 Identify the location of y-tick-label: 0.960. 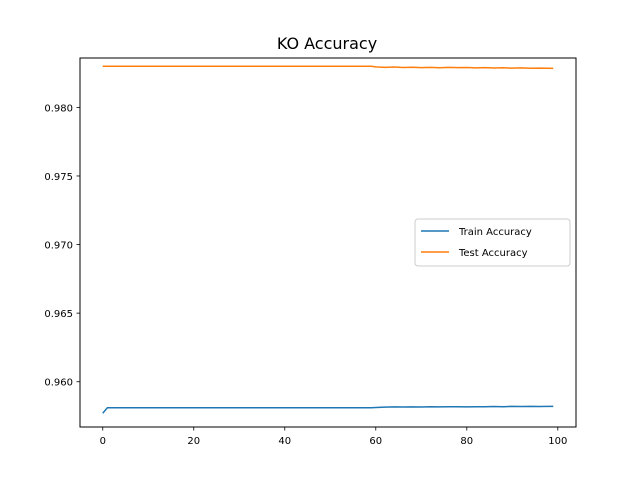
(58, 383).